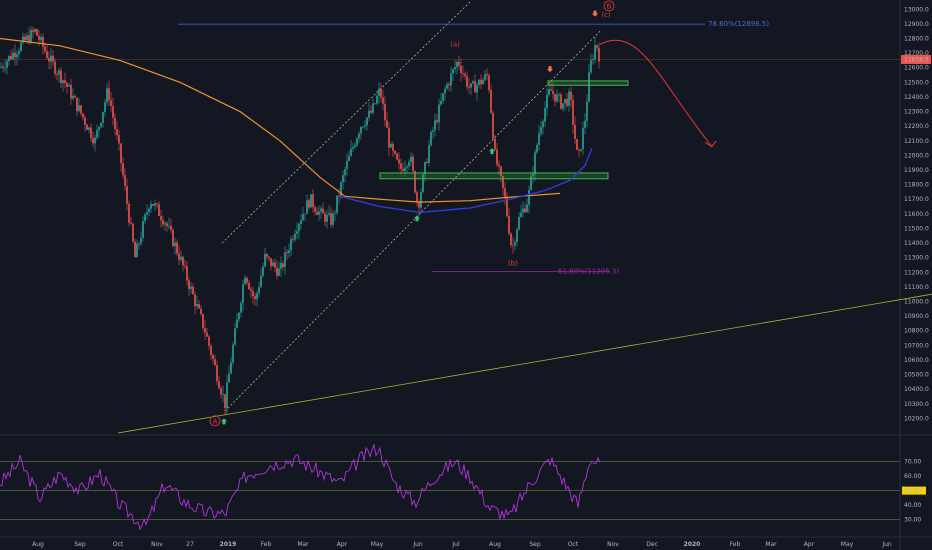  What do you see at coordinates (912, 491) in the screenshot?
I see `rsi-highlight-label: 50.00` at bounding box center [912, 491].